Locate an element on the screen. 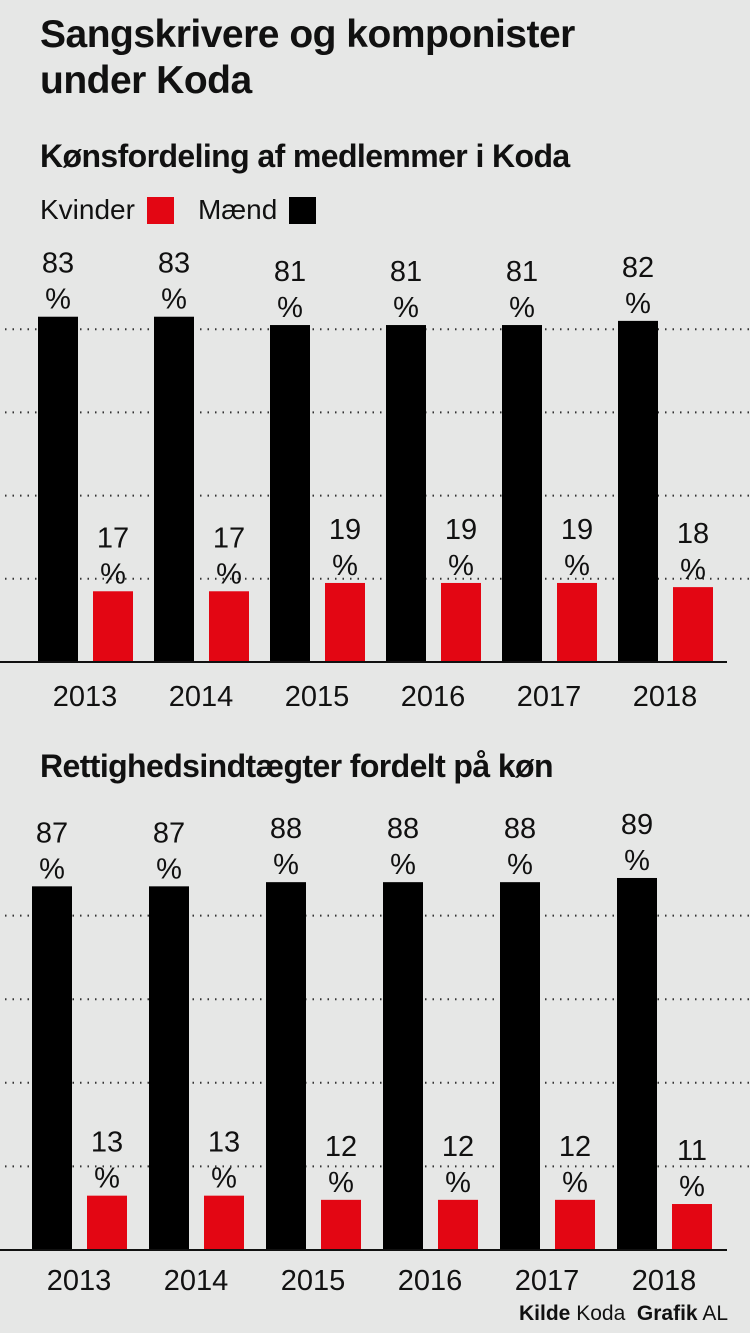 The width and height of the screenshot is (750, 1333). source-label: Kilde is located at coordinates (545, 1313).